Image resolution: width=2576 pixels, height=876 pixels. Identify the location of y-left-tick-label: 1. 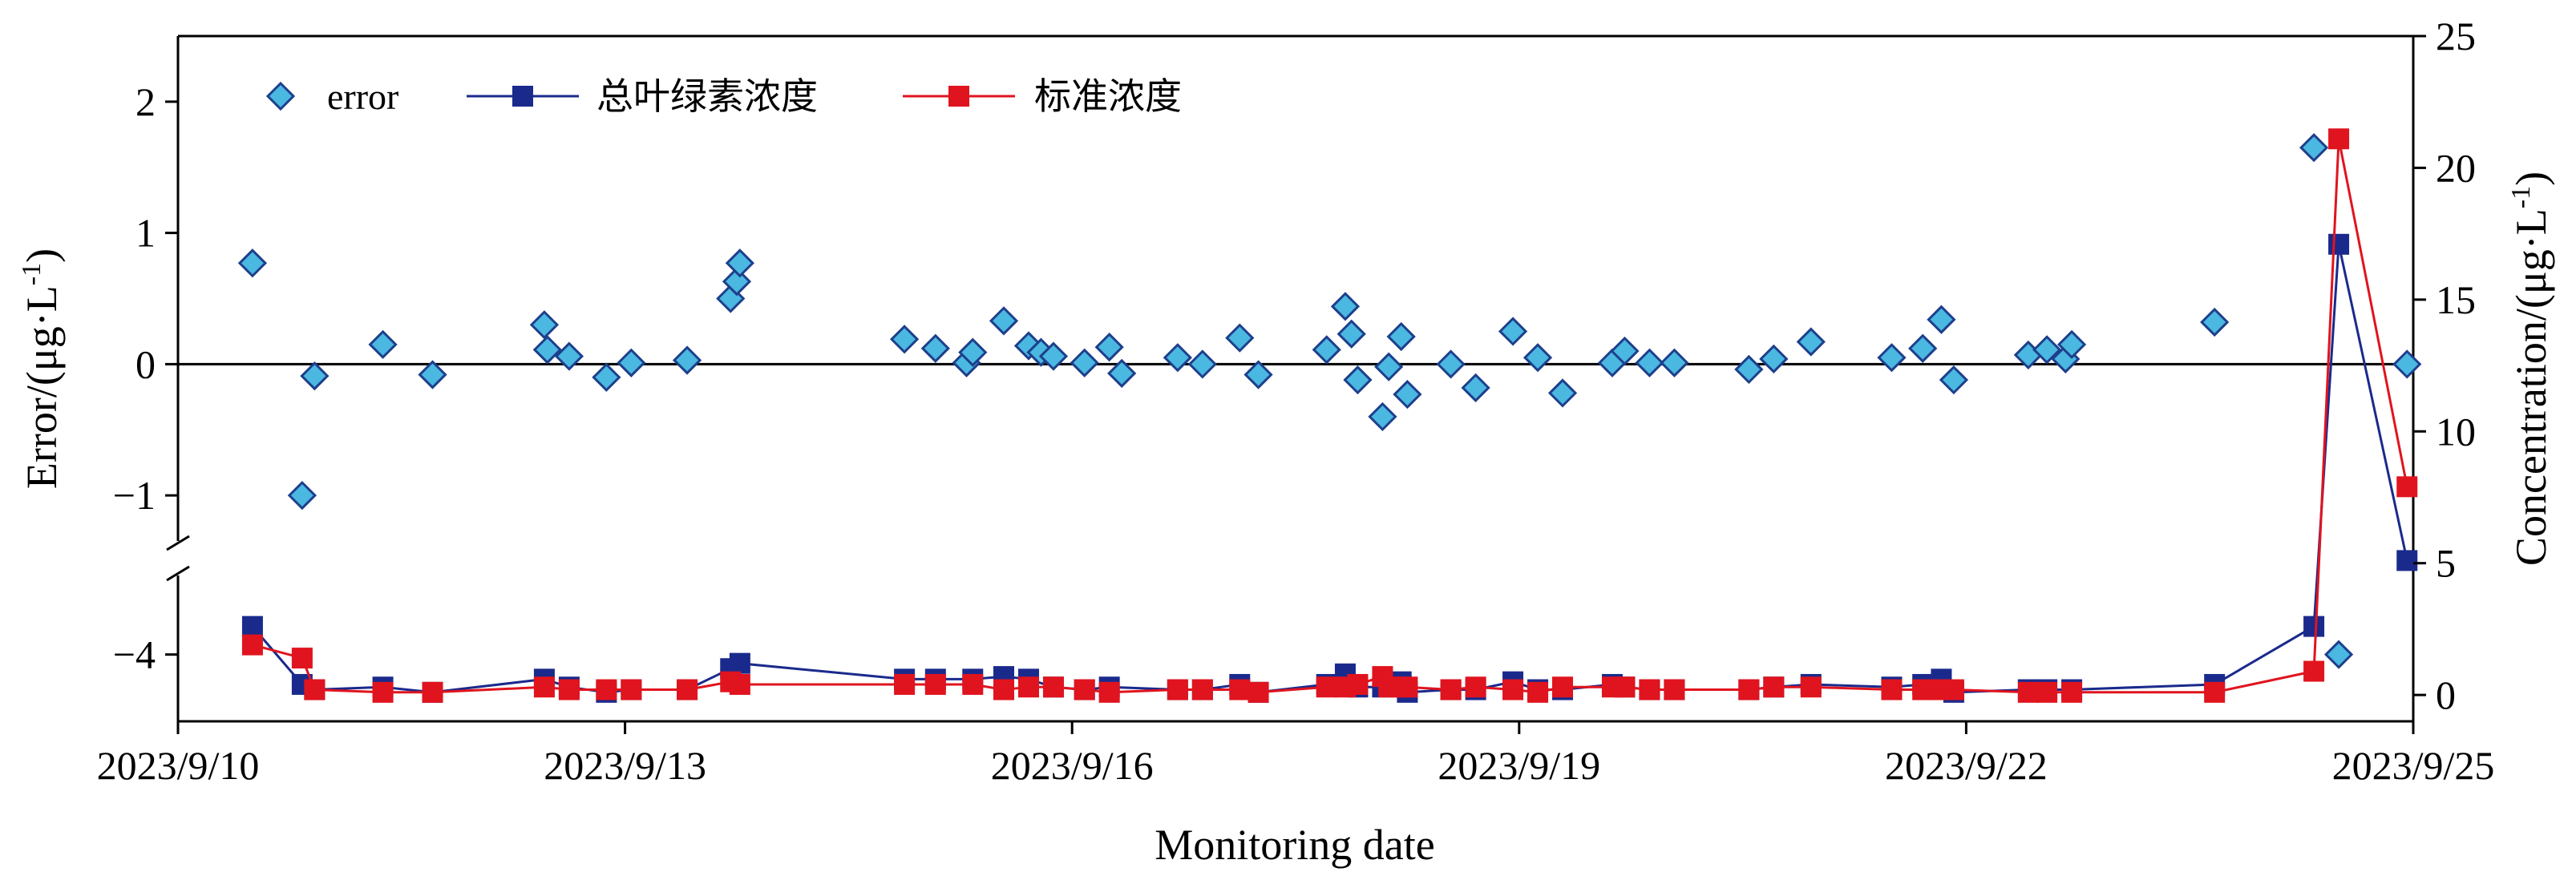
(145, 233).